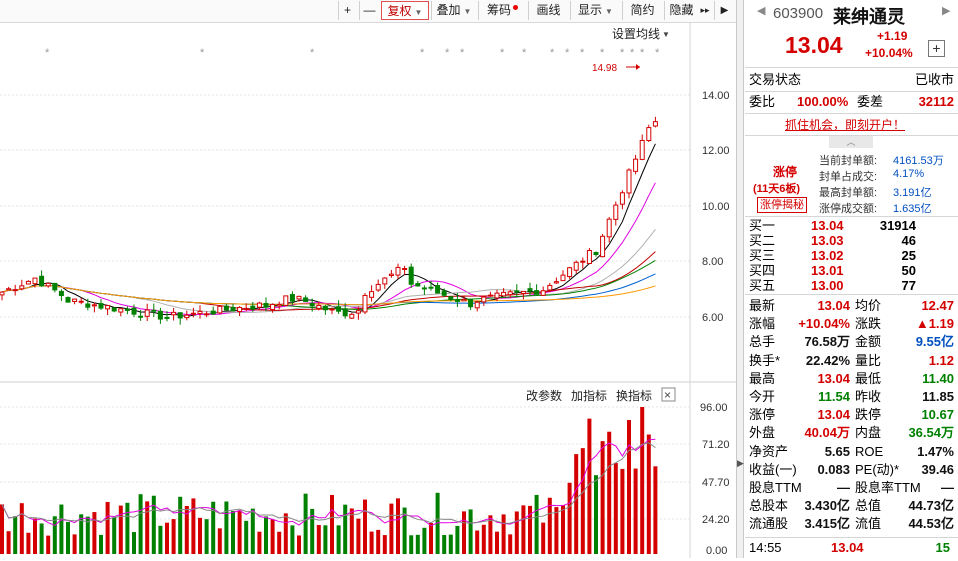 This screenshot has height=561, width=958. What do you see at coordinates (931, 433) in the screenshot?
I see `quote-value: 36.54万` at bounding box center [931, 433].